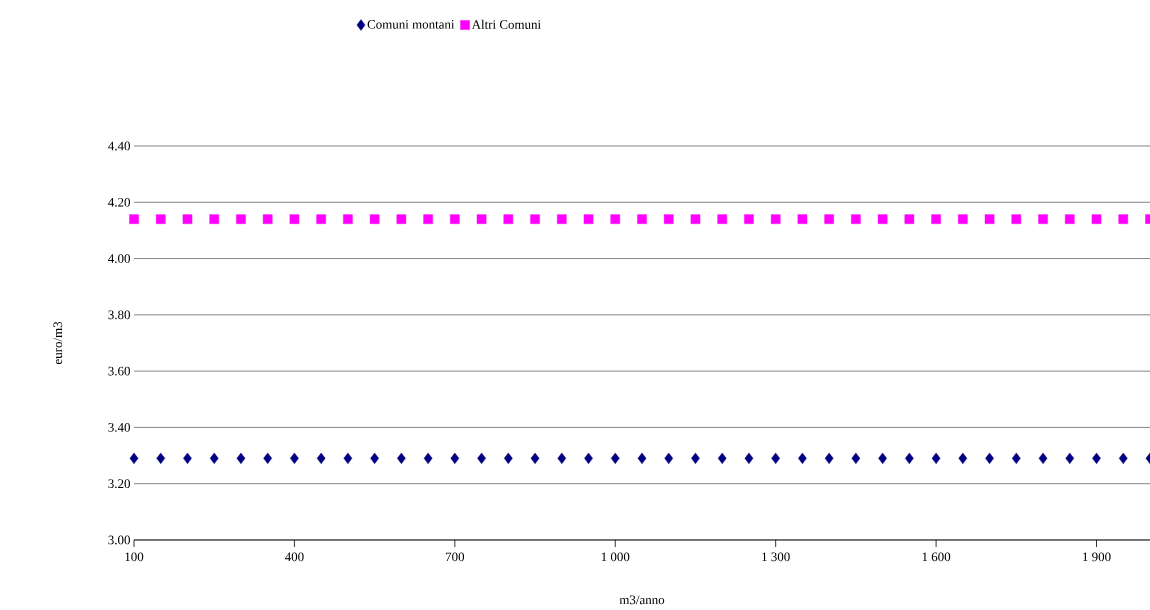  Describe the element at coordinates (119, 202) in the screenshot. I see `y-tick-label: 4.20` at that location.